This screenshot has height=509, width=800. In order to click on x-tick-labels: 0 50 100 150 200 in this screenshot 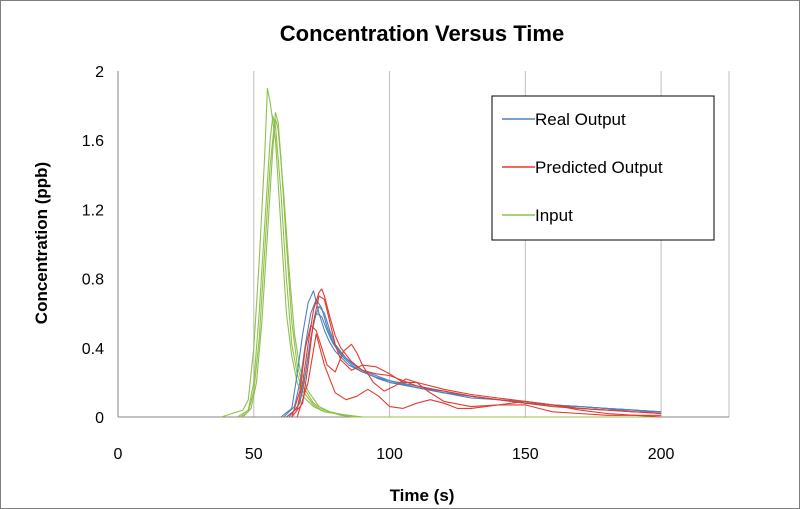, I will do `click(394, 454)`.